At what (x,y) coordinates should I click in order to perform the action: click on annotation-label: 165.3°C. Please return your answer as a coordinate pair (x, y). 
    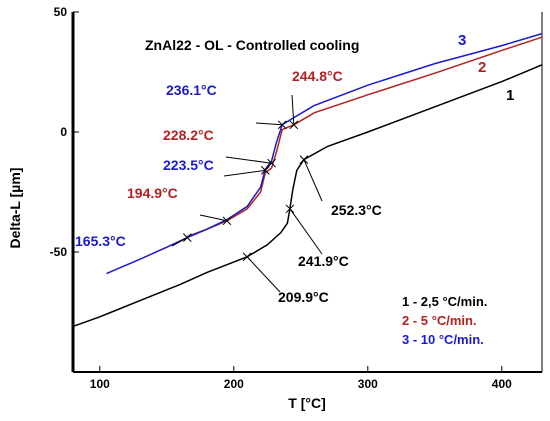
    Looking at the image, I should click on (100, 241).